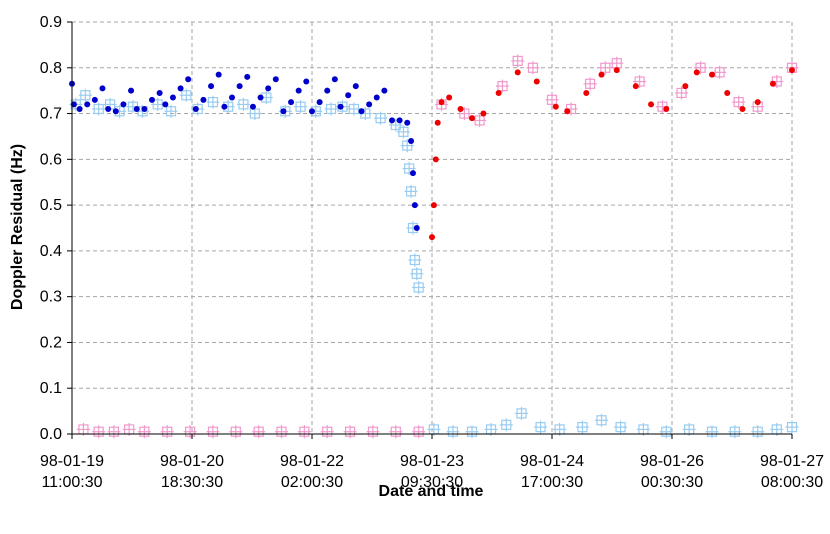  What do you see at coordinates (51, 22) in the screenshot?
I see `y-tick-label: 0.9` at bounding box center [51, 22].